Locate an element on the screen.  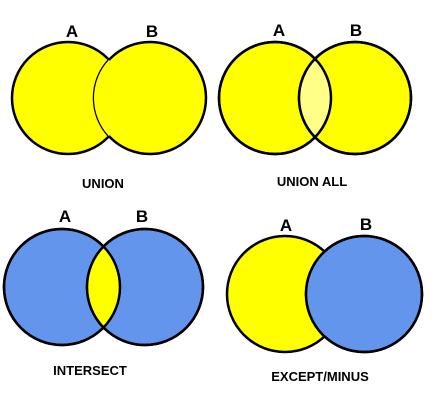
union-all-overlap-region is located at coordinates (315, 98).